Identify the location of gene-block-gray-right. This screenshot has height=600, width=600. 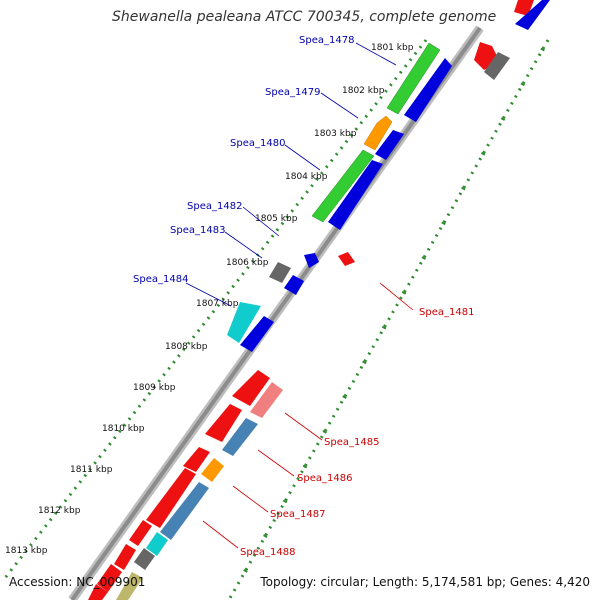
(497, 66).